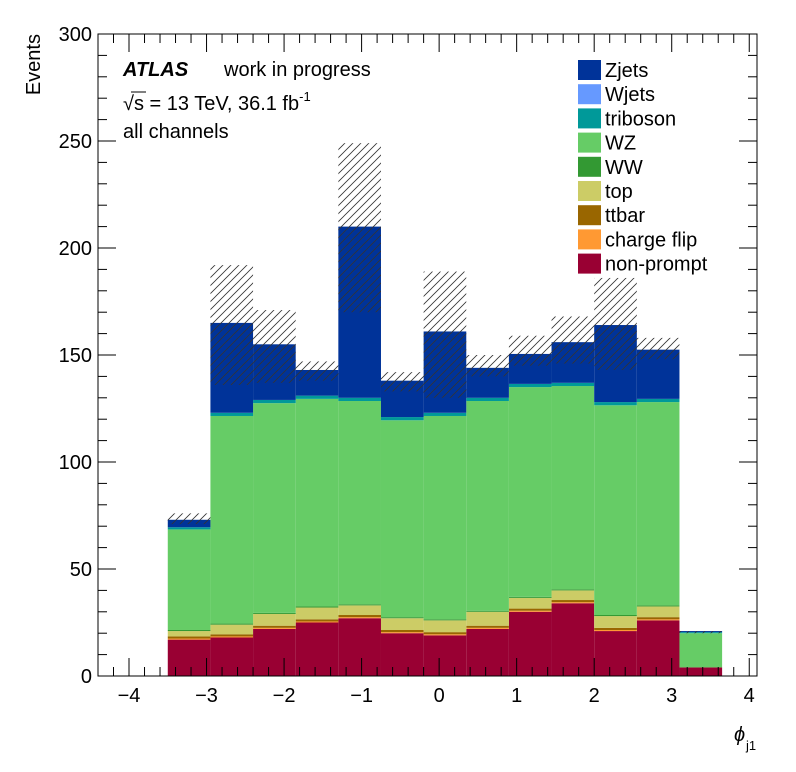 The height and width of the screenshot is (772, 796). What do you see at coordinates (651, 240) in the screenshot?
I see `legend-label-charge-flip: charge flip` at bounding box center [651, 240].